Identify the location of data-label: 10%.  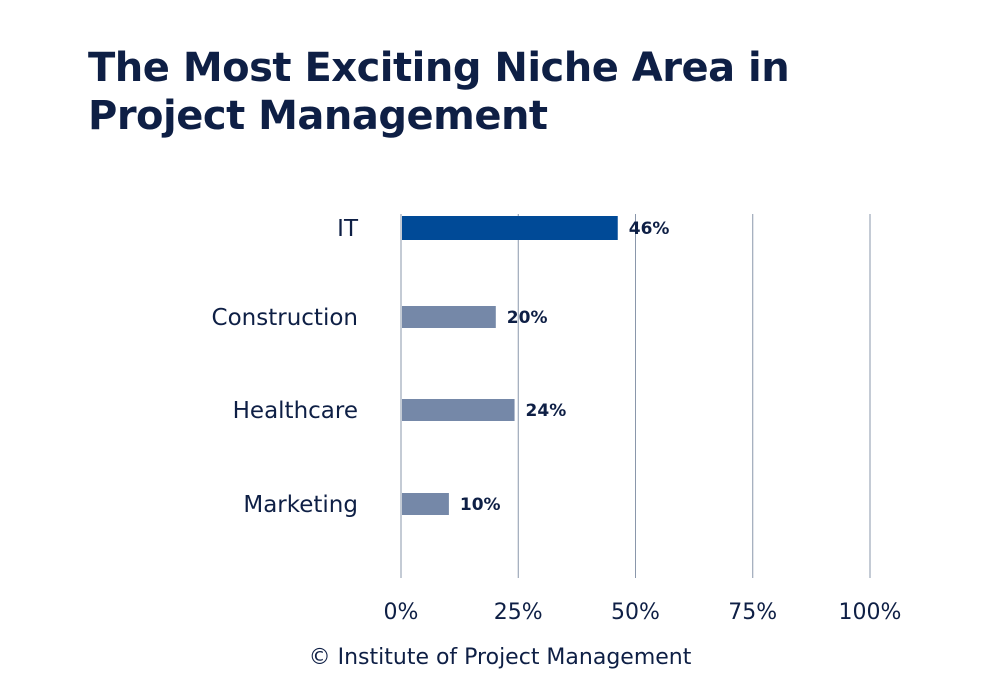
(480, 505).